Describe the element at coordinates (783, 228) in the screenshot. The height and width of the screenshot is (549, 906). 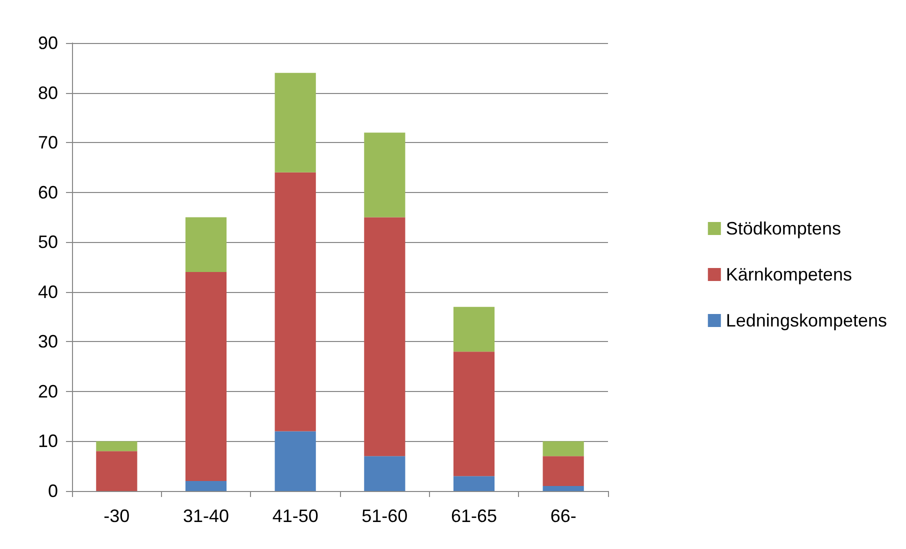
I see `legend-label: Stödkomptens` at that location.